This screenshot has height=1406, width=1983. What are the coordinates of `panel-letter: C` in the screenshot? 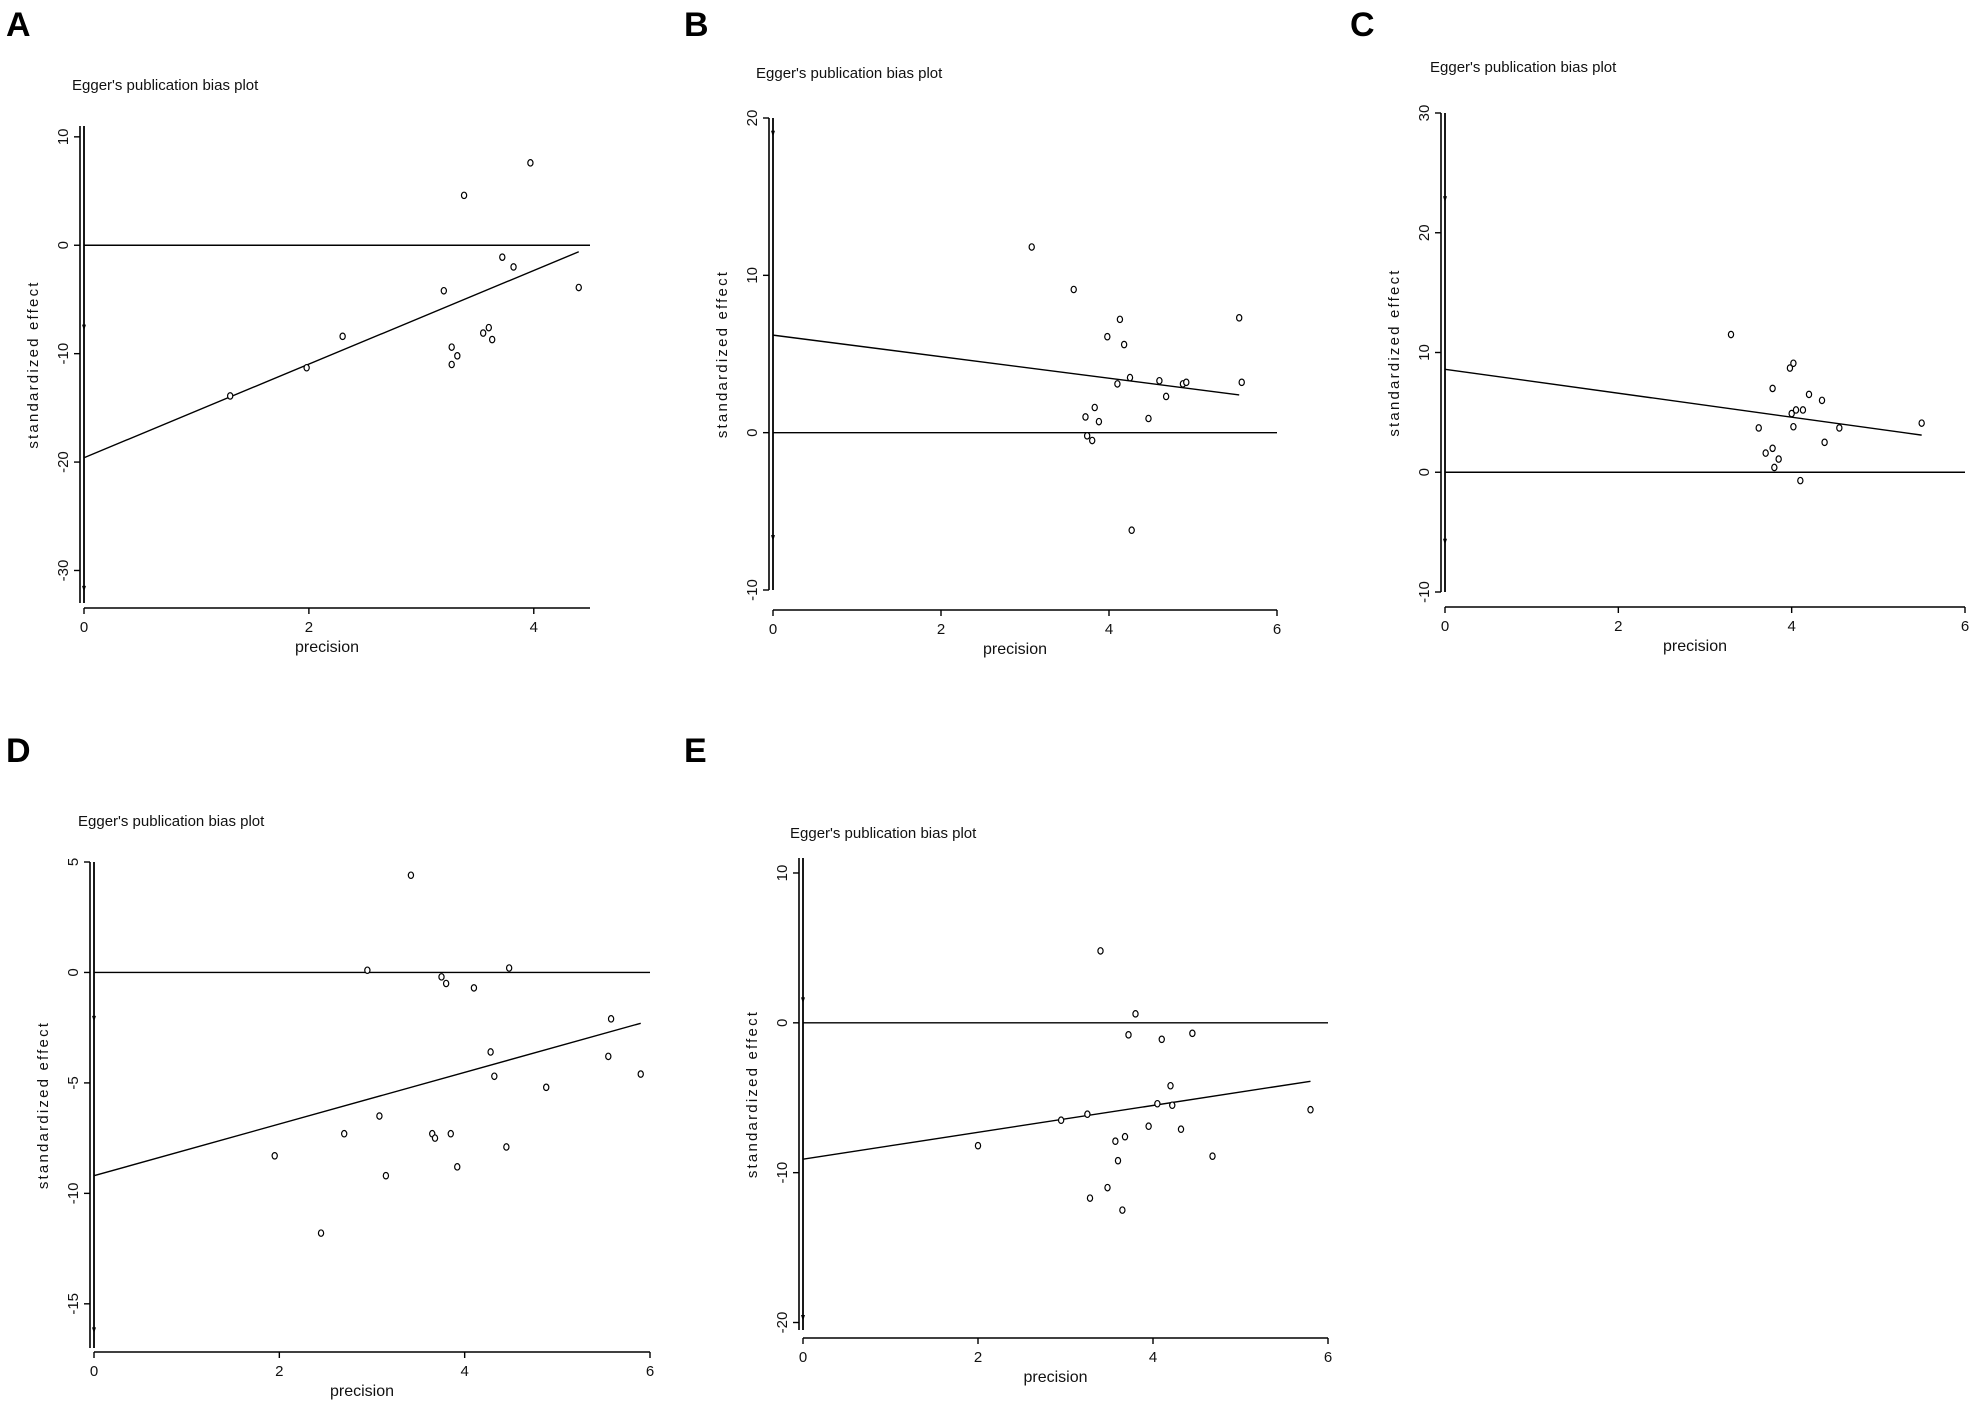 It's located at (1362, 25).